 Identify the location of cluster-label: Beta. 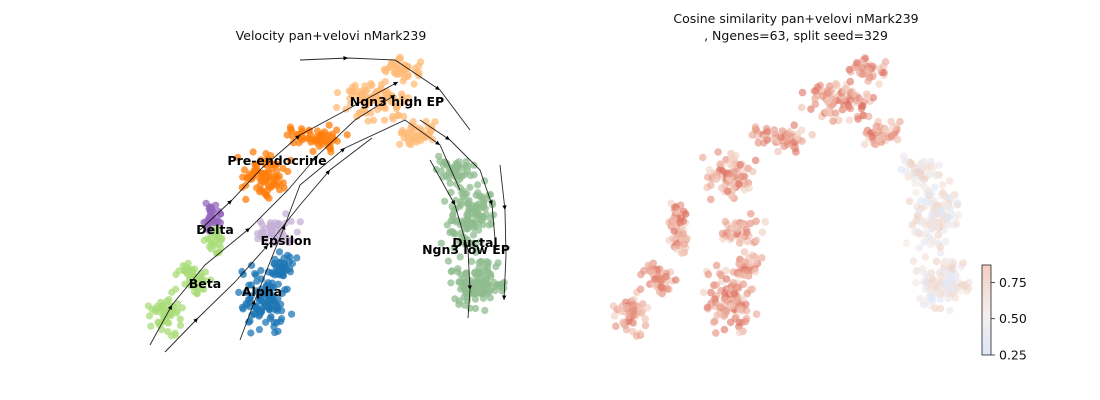
(205, 283).